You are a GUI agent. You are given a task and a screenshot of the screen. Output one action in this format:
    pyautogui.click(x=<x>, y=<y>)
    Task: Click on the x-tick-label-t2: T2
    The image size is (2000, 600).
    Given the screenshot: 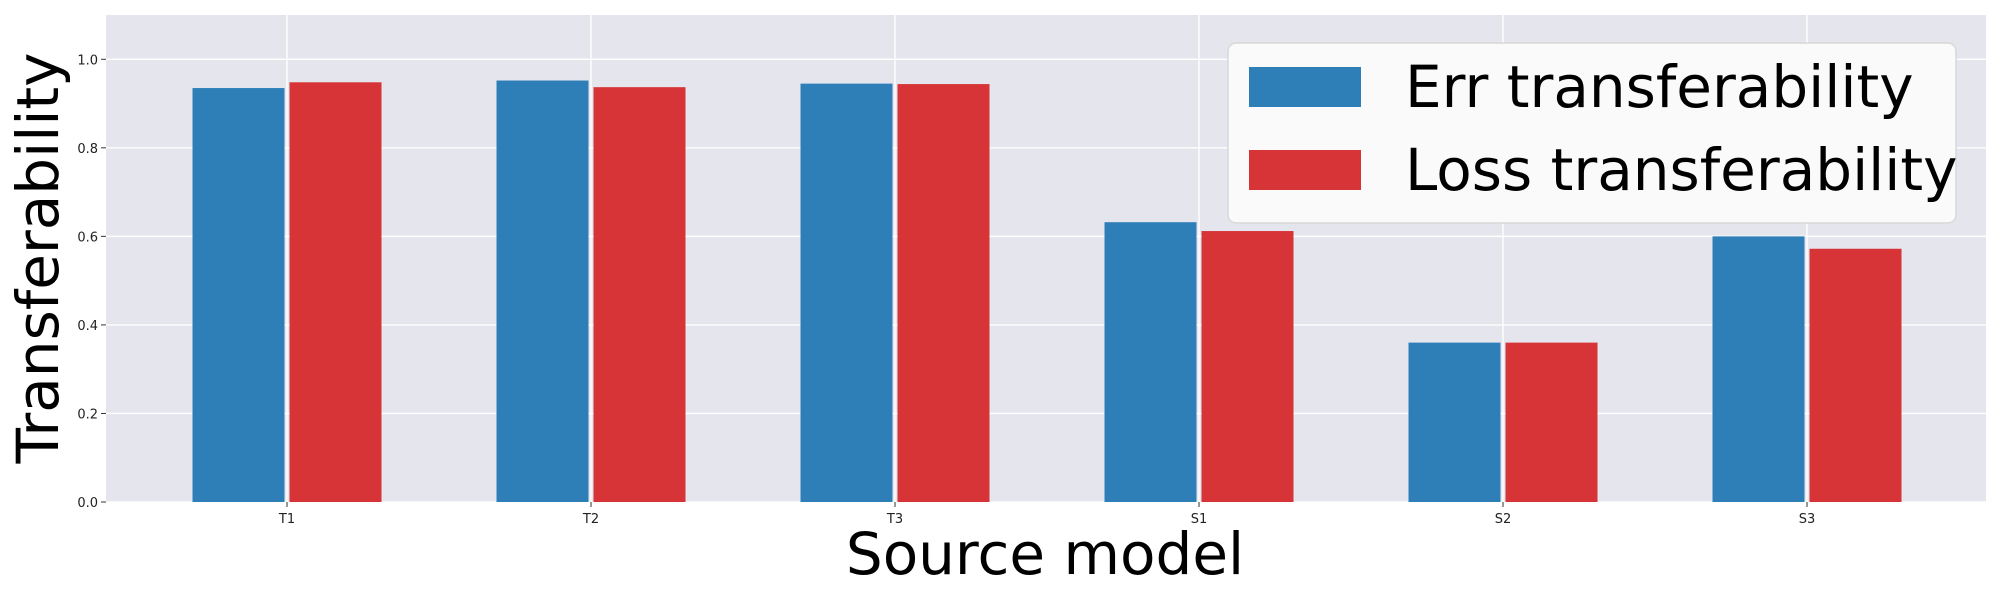 What is the action you would take?
    pyautogui.click(x=590, y=519)
    